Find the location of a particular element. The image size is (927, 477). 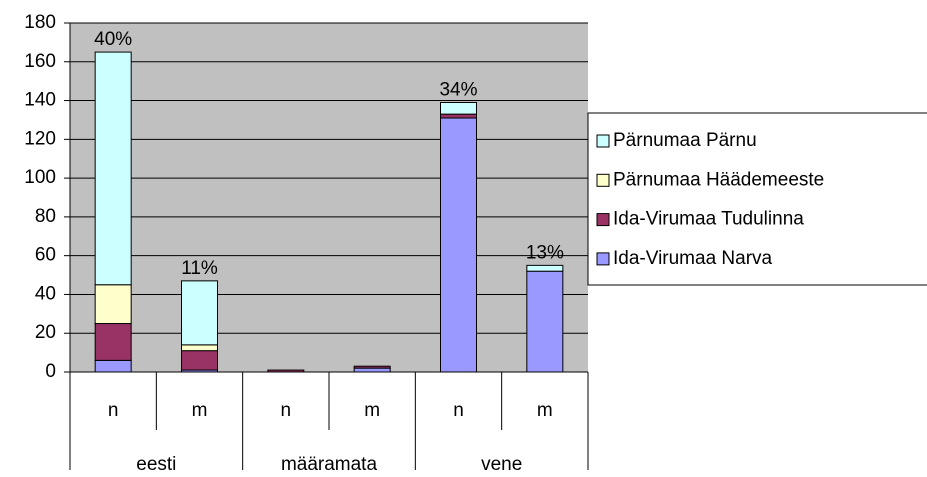

total-label: 13% is located at coordinates (545, 252).